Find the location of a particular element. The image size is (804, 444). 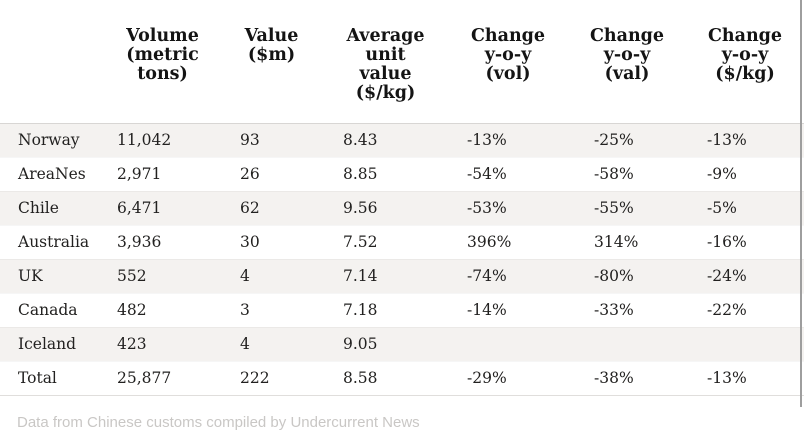

cell: -38% is located at coordinates (614, 378).